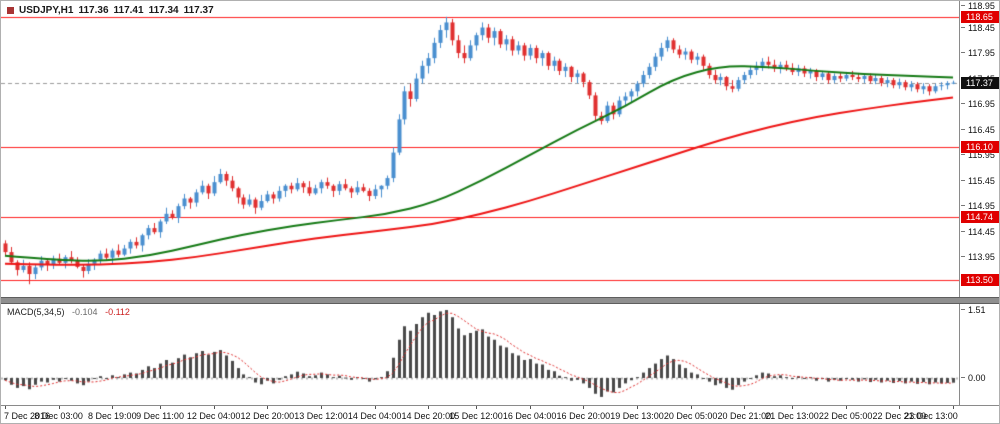 The width and height of the screenshot is (1000, 424). Describe the element at coordinates (36, 312) in the screenshot. I see `indicator-name-label: MACD(5,34,5)` at that location.